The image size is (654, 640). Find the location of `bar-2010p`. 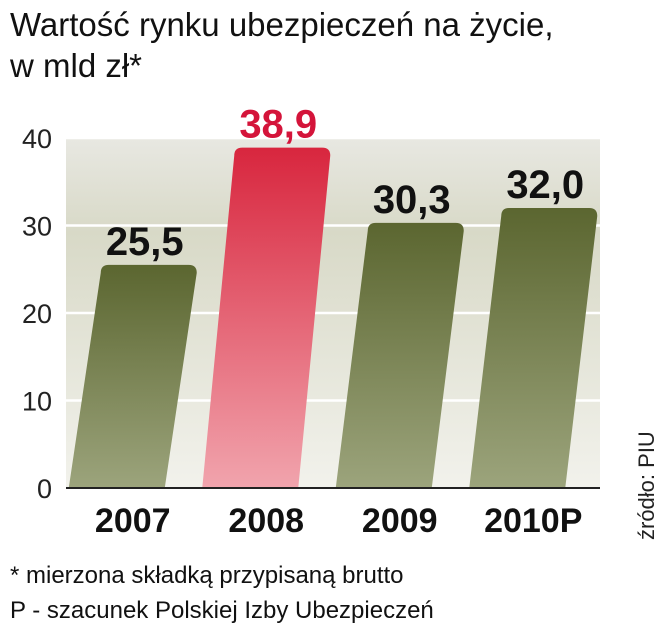

bar-2010p is located at coordinates (533, 348).